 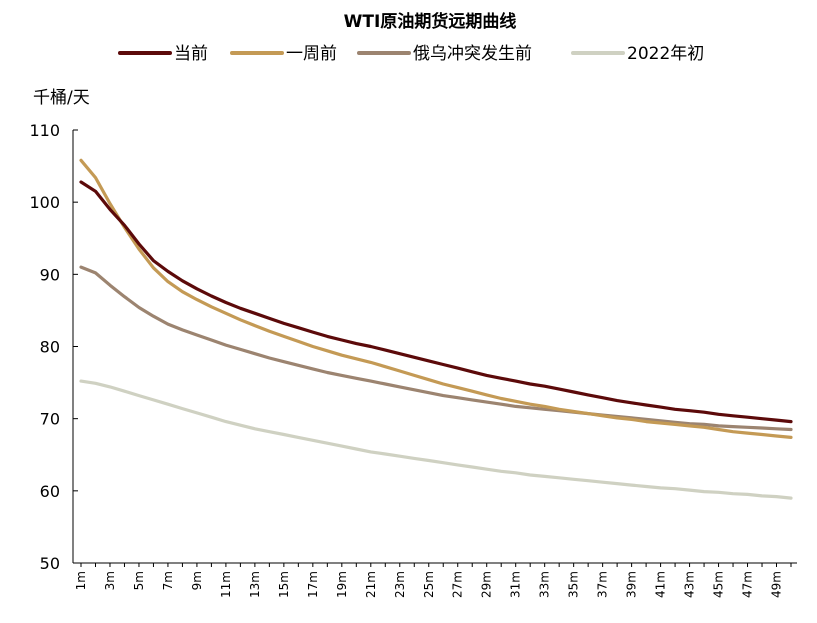 What do you see at coordinates (139, 580) in the screenshot?
I see `x-tick-label: 5m` at bounding box center [139, 580].